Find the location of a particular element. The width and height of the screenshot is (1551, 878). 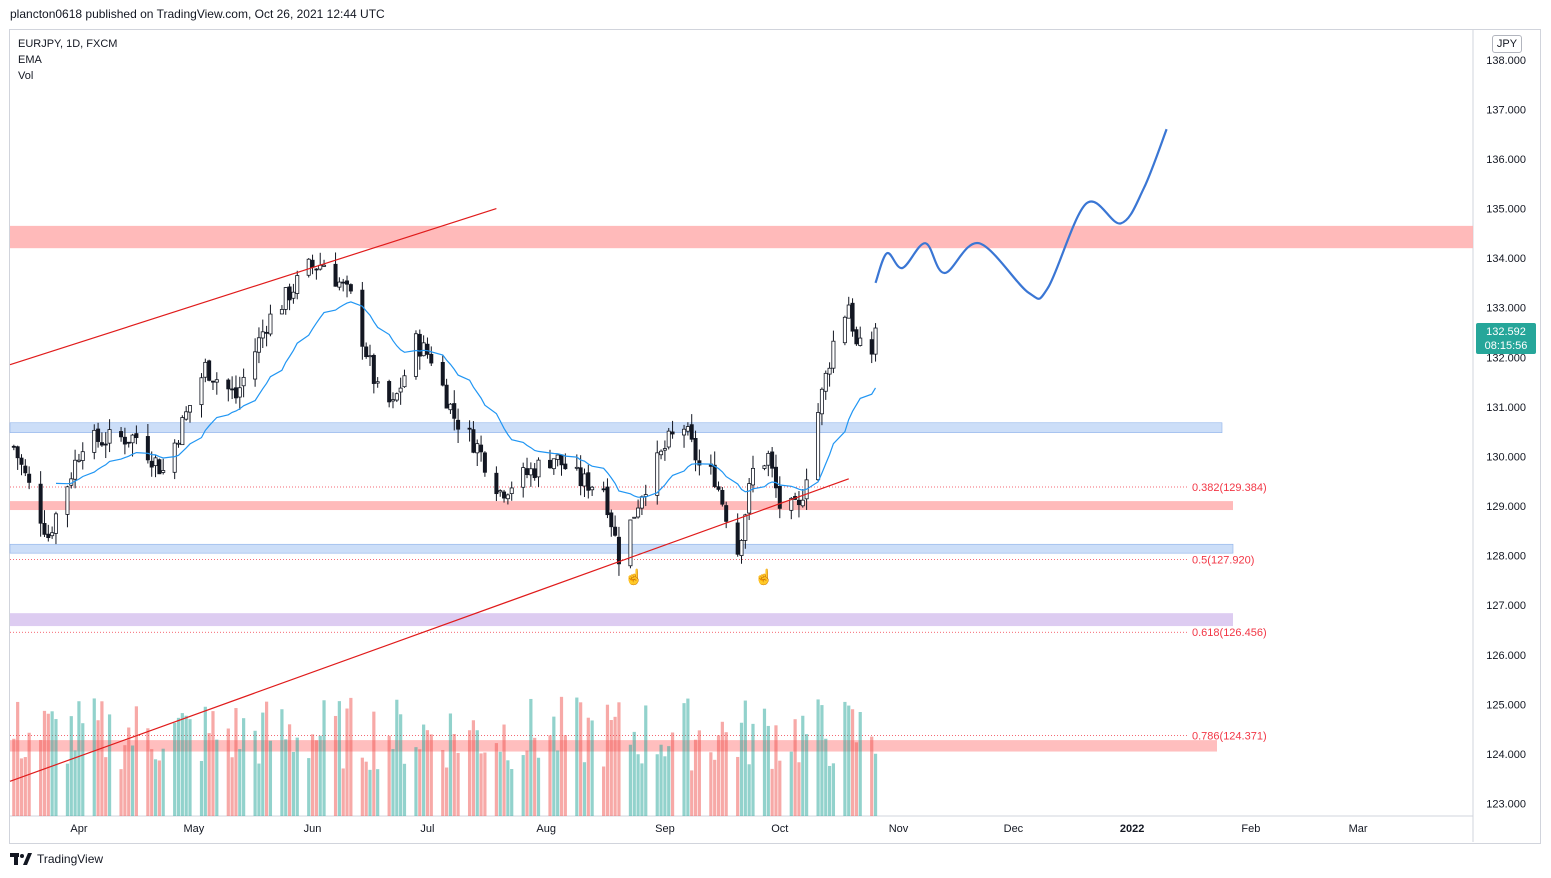

price-tick-label: 128.000 is located at coordinates (1506, 557).